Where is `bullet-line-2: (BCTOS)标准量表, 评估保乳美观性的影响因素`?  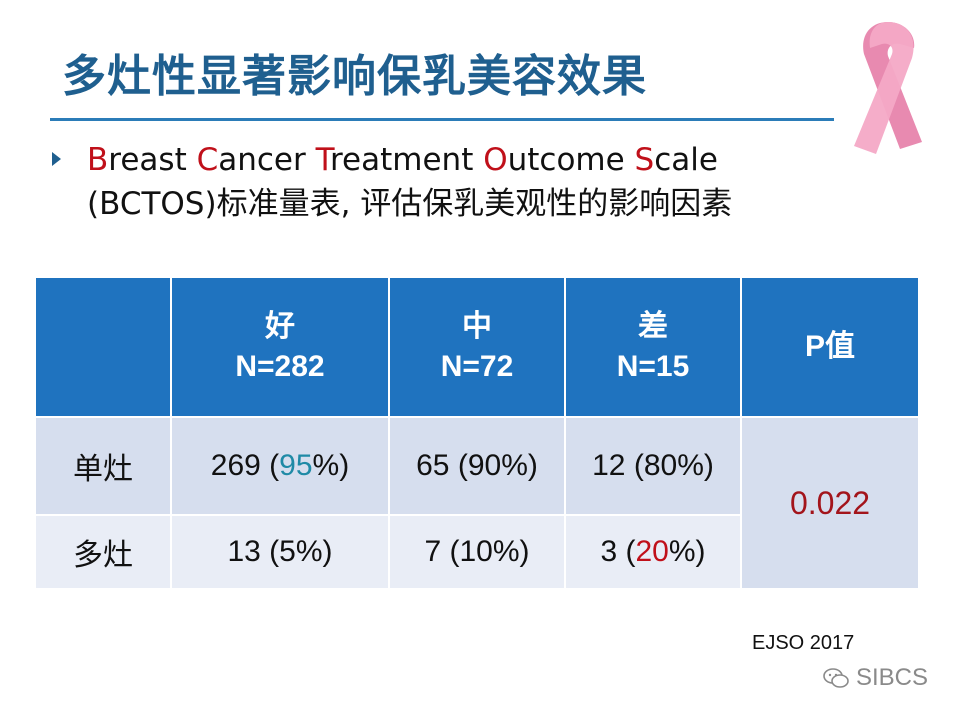 bullet-line-2: (BCTOS)标准量表, 评估保乳美观性的影响因素 is located at coordinates (410, 204).